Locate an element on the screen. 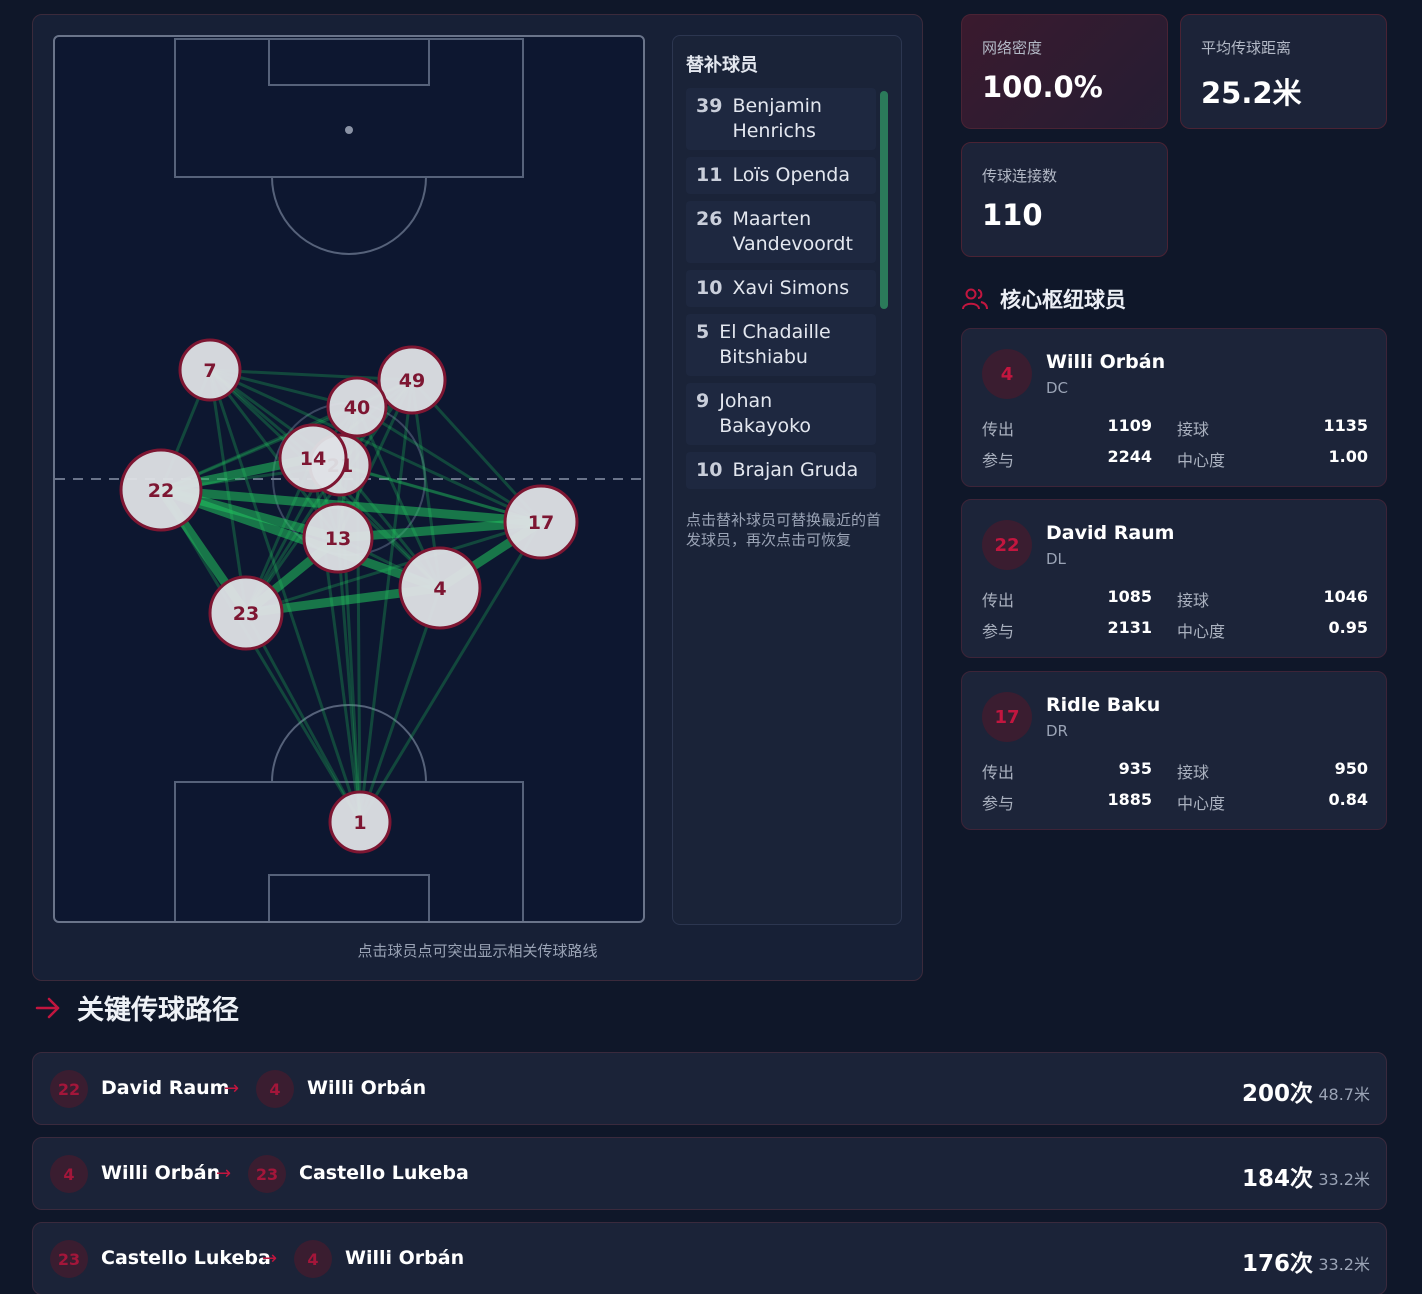 Image resolution: width=1422 pixels, height=1294 pixels. sub-item: 10 Xavi Simons is located at coordinates (781, 288).